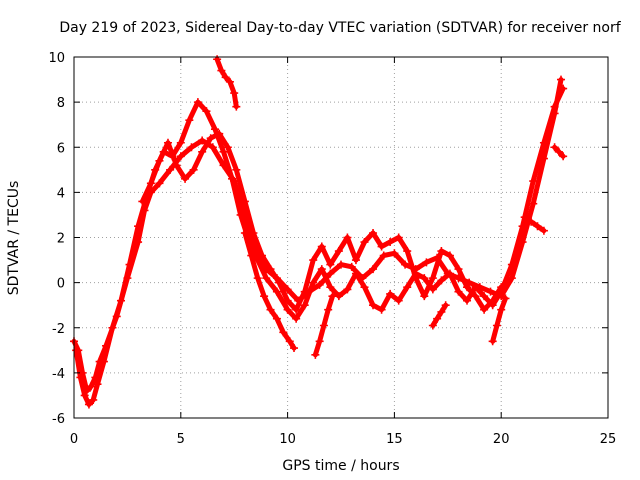  I want to click on y-tick-label: -6, so click(58, 419).